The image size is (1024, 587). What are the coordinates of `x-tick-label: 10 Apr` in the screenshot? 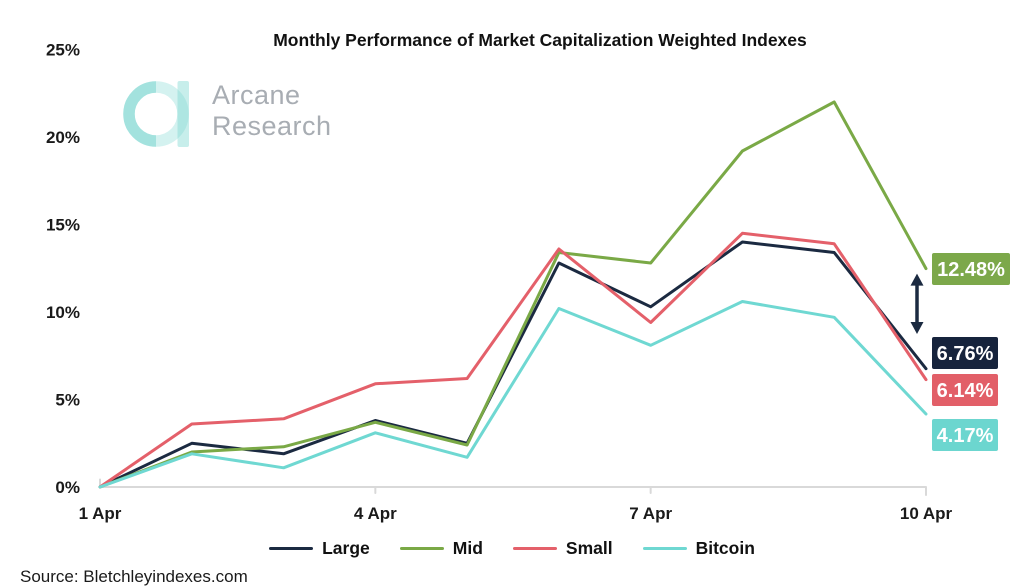 It's located at (926, 513).